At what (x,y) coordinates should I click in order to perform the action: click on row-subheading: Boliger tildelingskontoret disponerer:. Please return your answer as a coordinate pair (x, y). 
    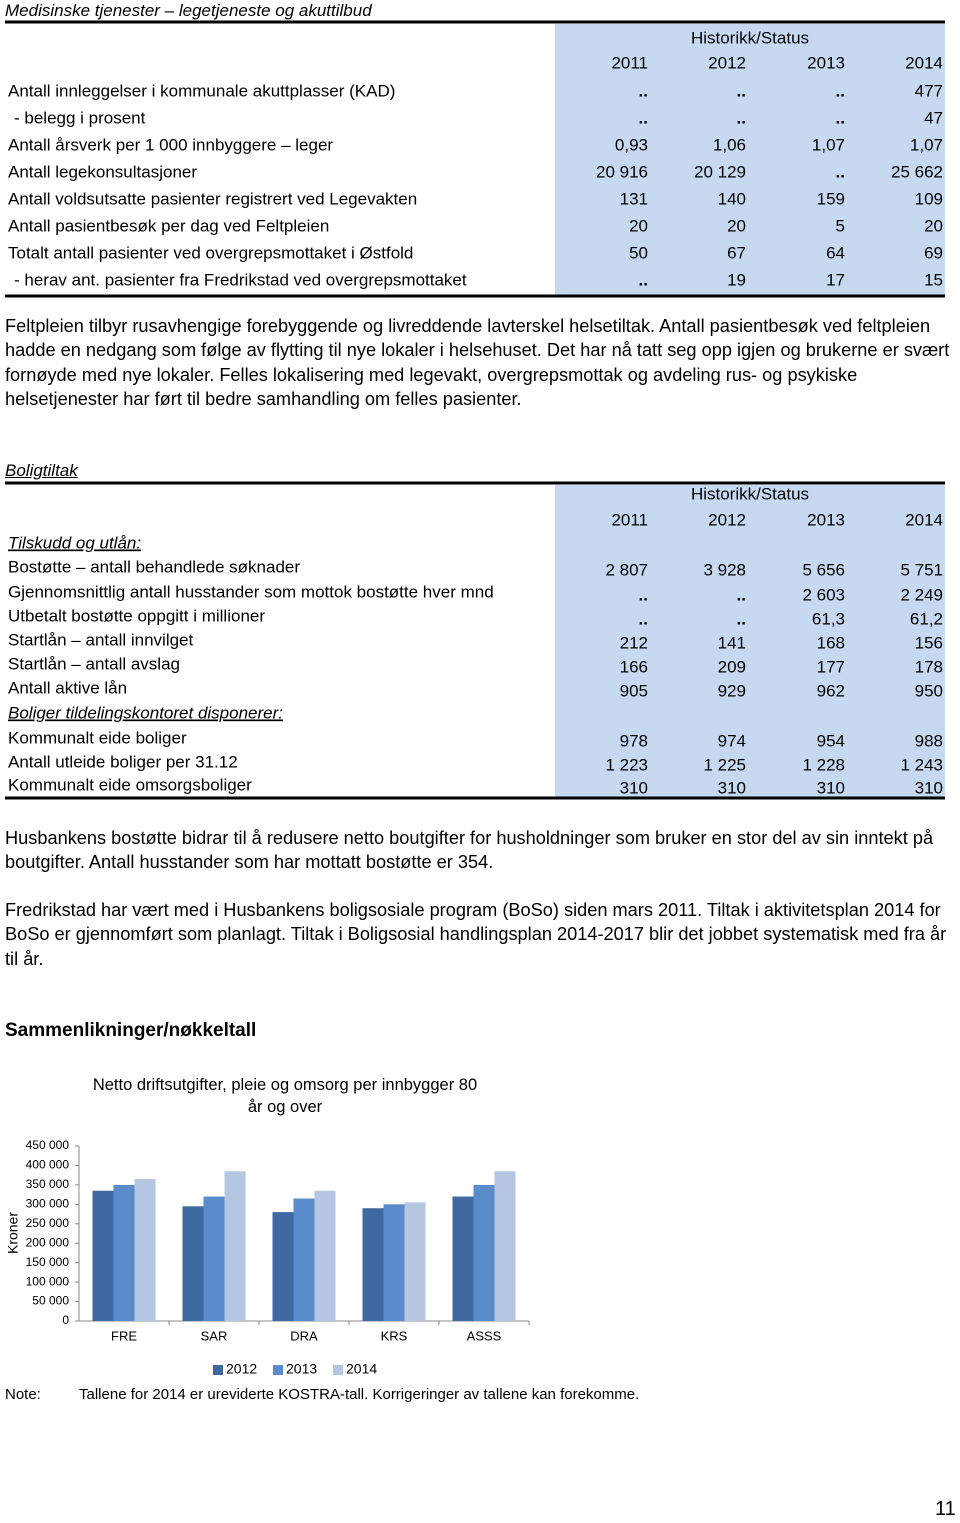
    Looking at the image, I should click on (145, 712).